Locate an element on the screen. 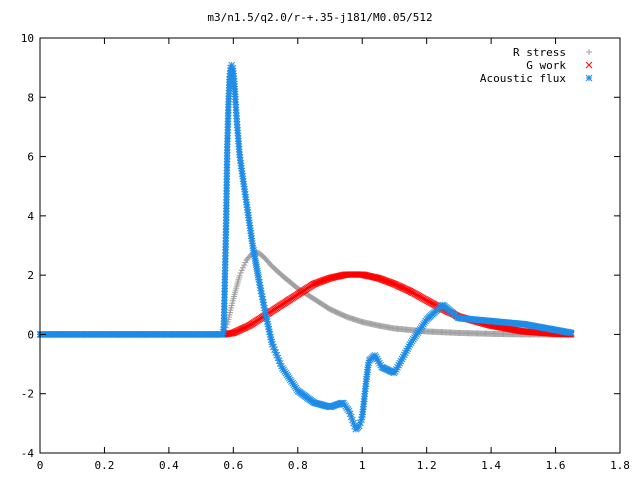 The height and width of the screenshot is (480, 640). y-tick-label: 0 is located at coordinates (30, 334).